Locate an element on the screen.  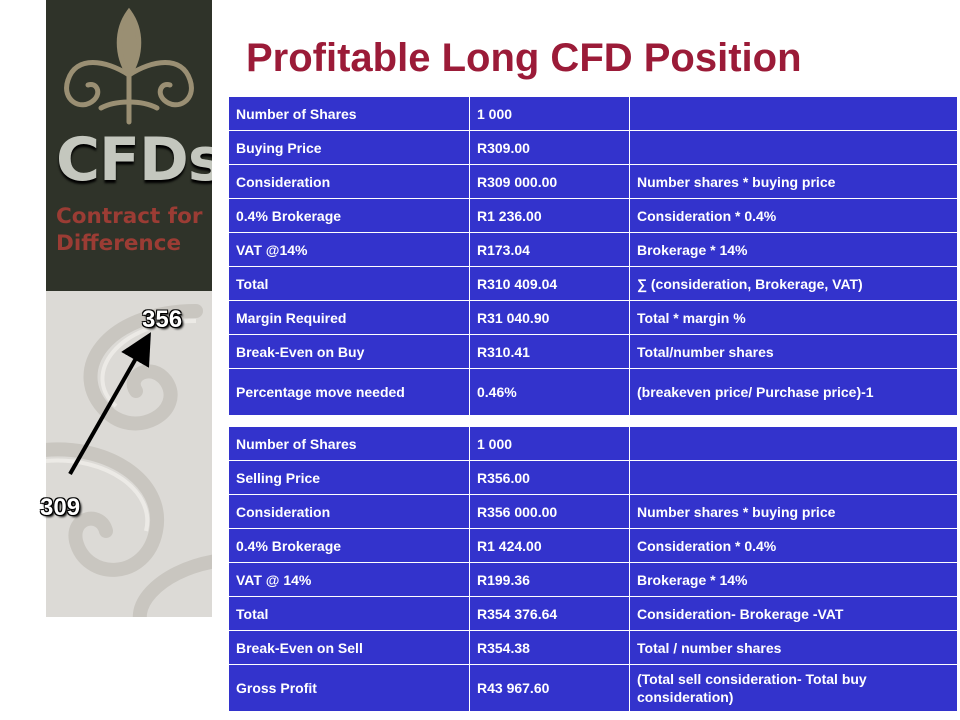
table-row: Buying Price R309.00 is located at coordinates (593, 147).